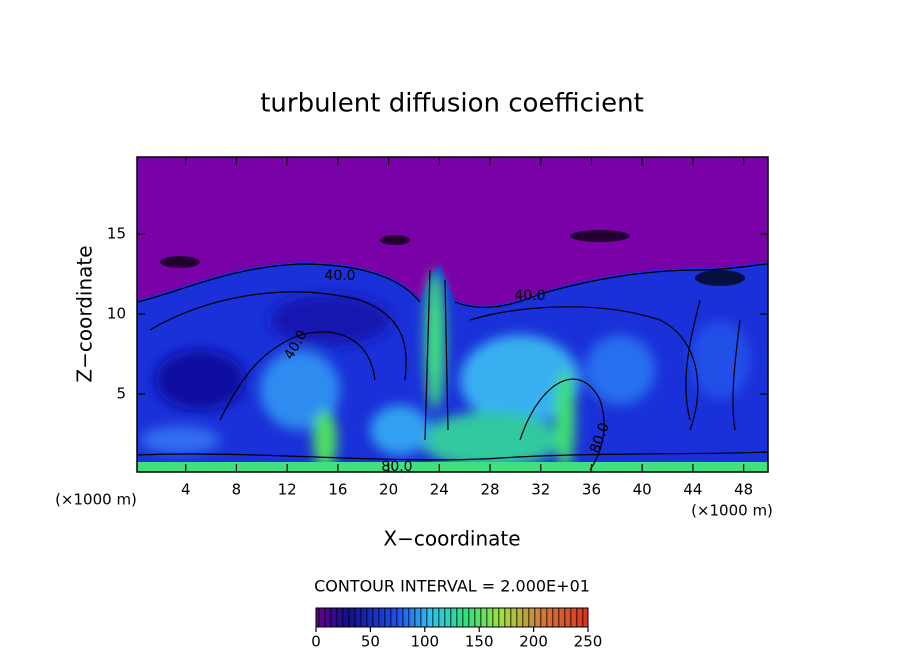 Image resolution: width=904 pixels, height=654 pixels. Describe the element at coordinates (540, 490) in the screenshot. I see `x-tick-label: 32` at that location.